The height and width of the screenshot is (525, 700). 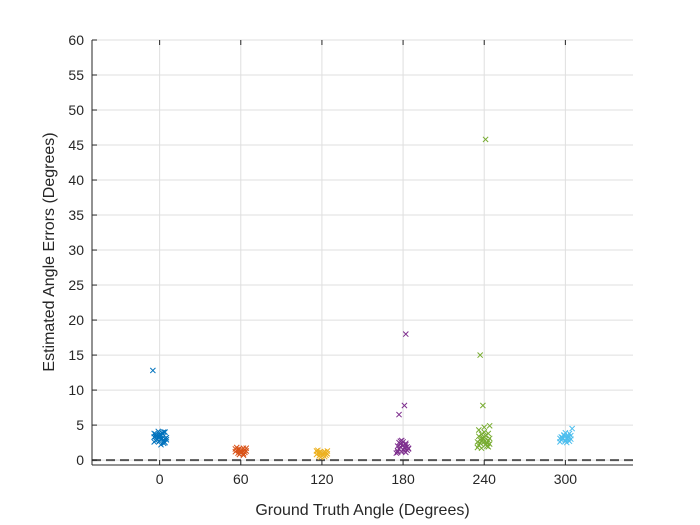 What do you see at coordinates (76, 355) in the screenshot?
I see `y-tick-label: 15` at bounding box center [76, 355].